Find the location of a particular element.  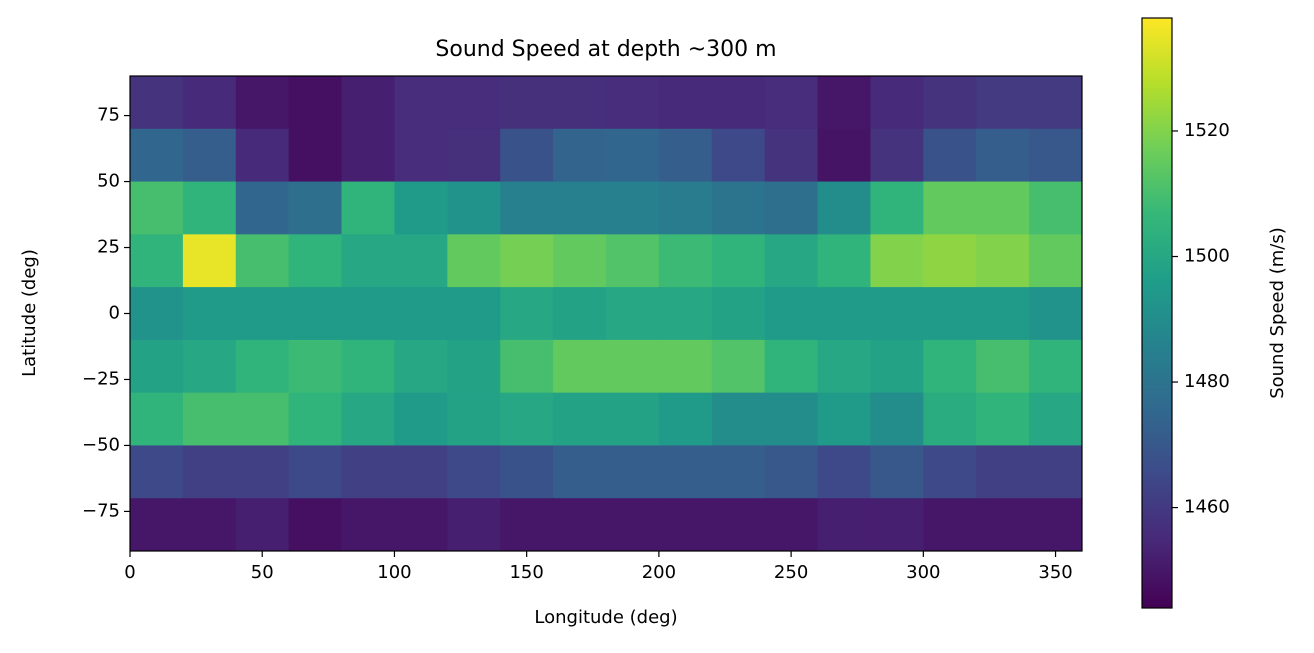

colorbar-tick-label: 1480 is located at coordinates (1207, 381).